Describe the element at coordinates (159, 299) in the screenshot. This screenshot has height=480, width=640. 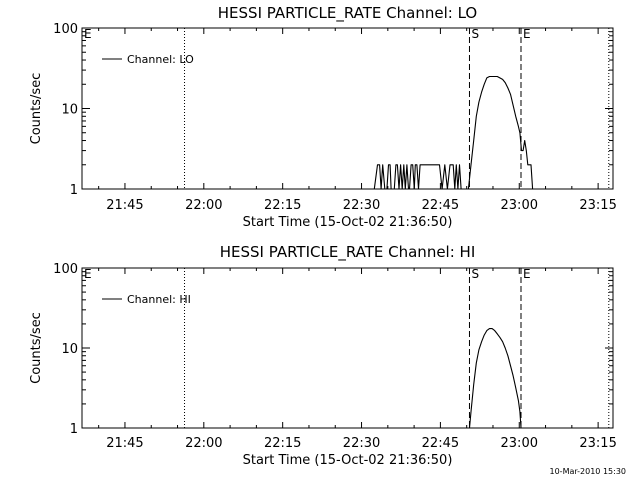
I see `legend-entry: Channel: HI` at that location.